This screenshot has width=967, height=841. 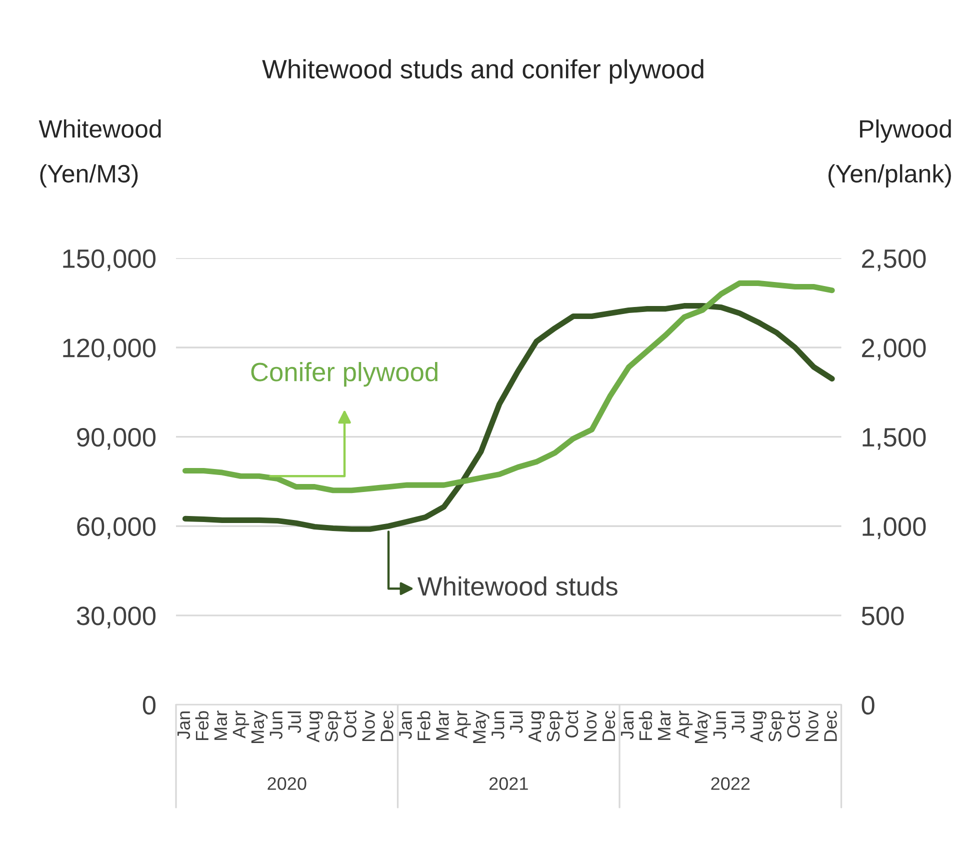 I want to click on y2-axis-title: Plywood (Yen/plank), so click(x=889, y=153).